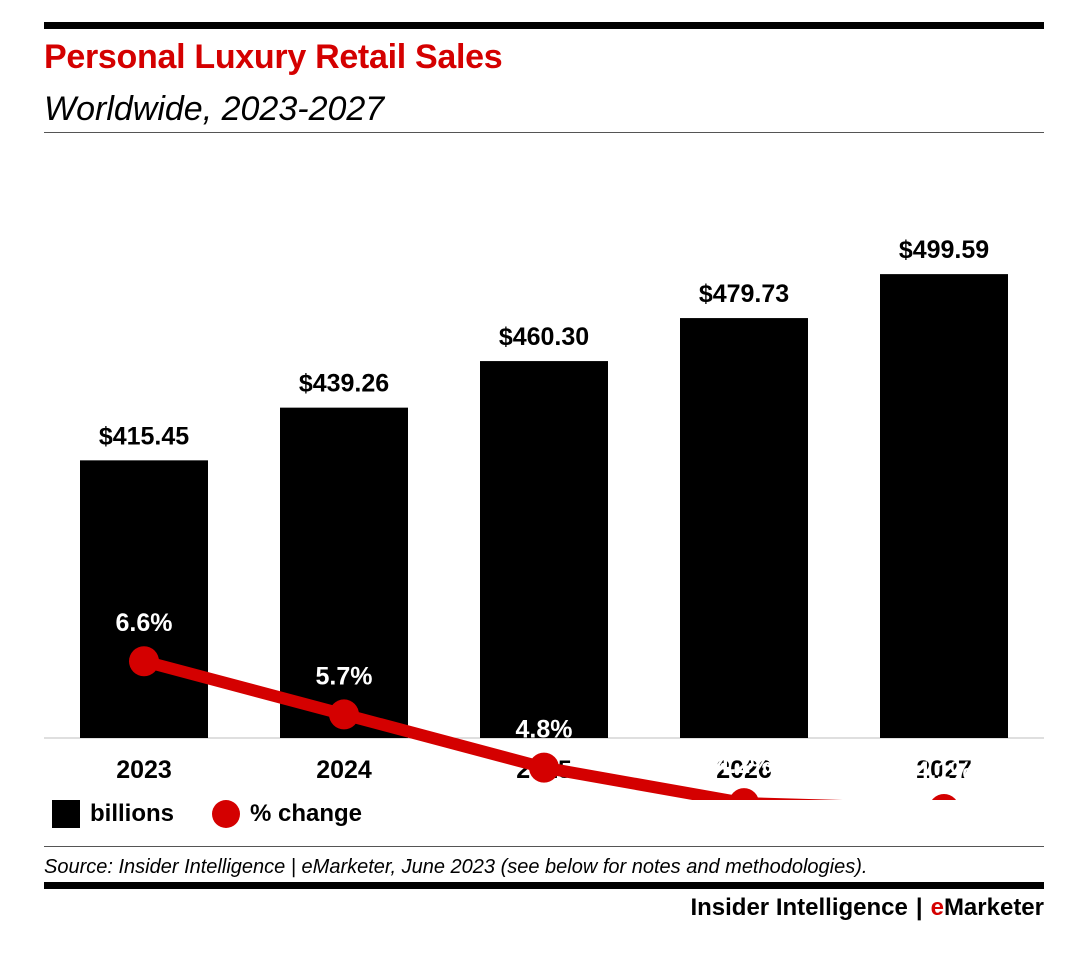 Image resolution: width=1066 pixels, height=954 pixels. I want to click on x-tick-label-2023: 2023, so click(144, 770).